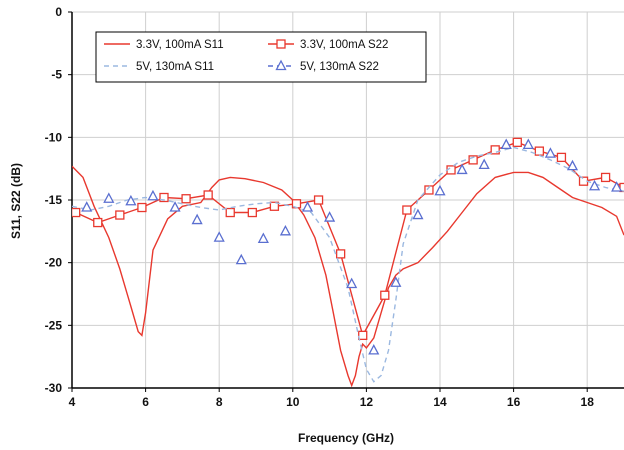 The image size is (624, 450). I want to click on y-axis-title: S11, S22 (dB), so click(16, 201).